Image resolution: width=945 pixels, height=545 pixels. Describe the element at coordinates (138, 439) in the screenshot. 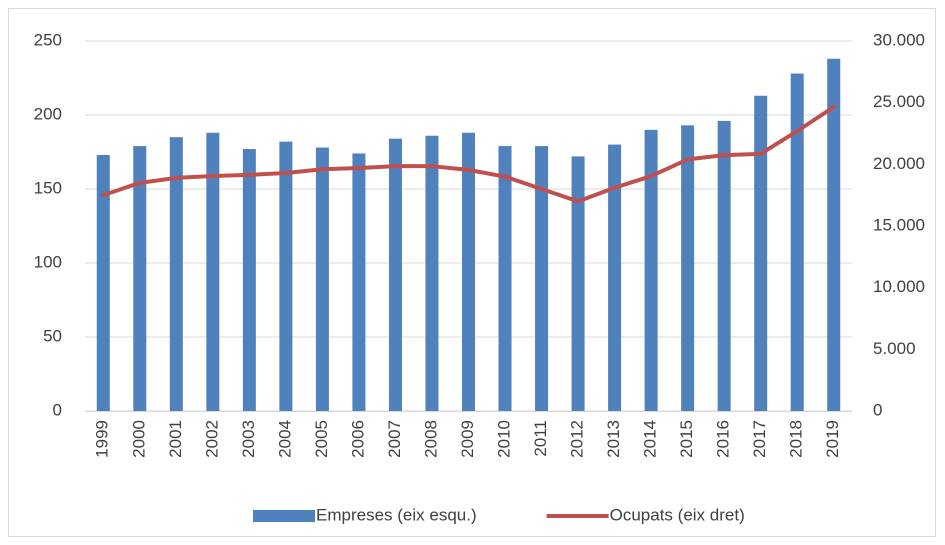

I see `x-tick-label: 2000` at that location.